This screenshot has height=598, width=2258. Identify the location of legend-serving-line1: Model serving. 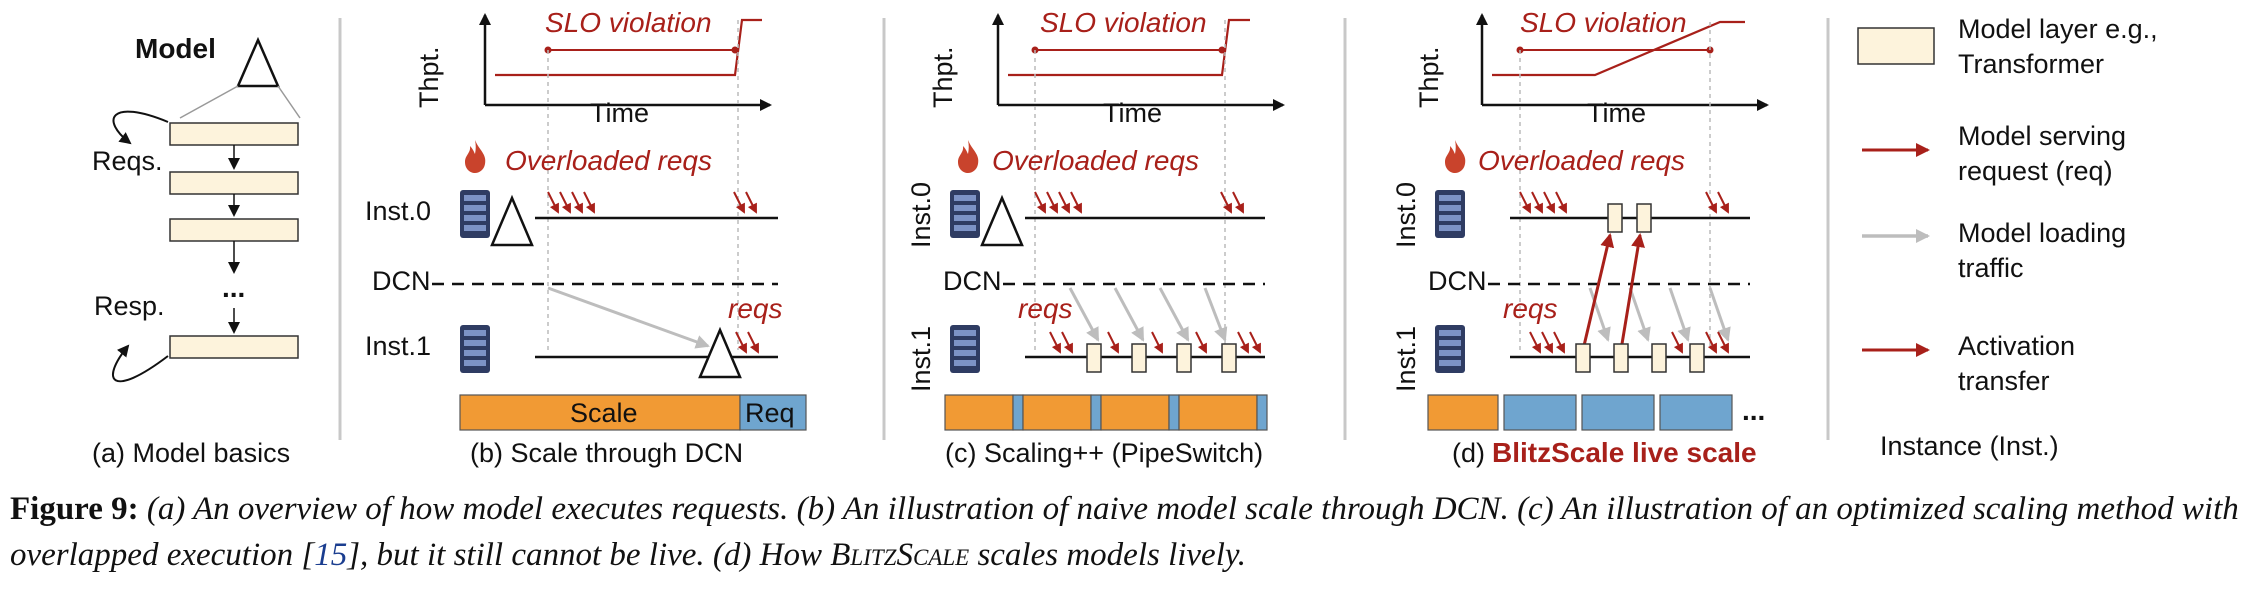
(2042, 136).